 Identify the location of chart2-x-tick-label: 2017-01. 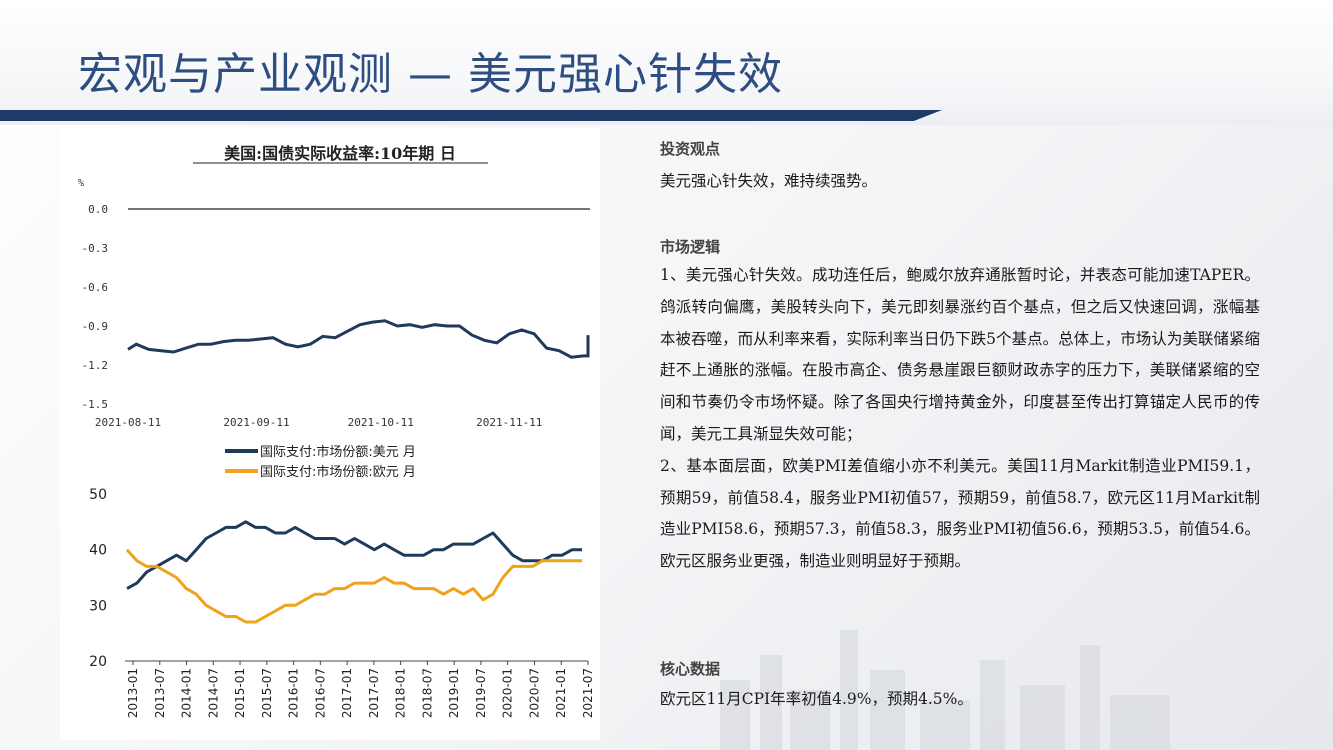
(347, 693).